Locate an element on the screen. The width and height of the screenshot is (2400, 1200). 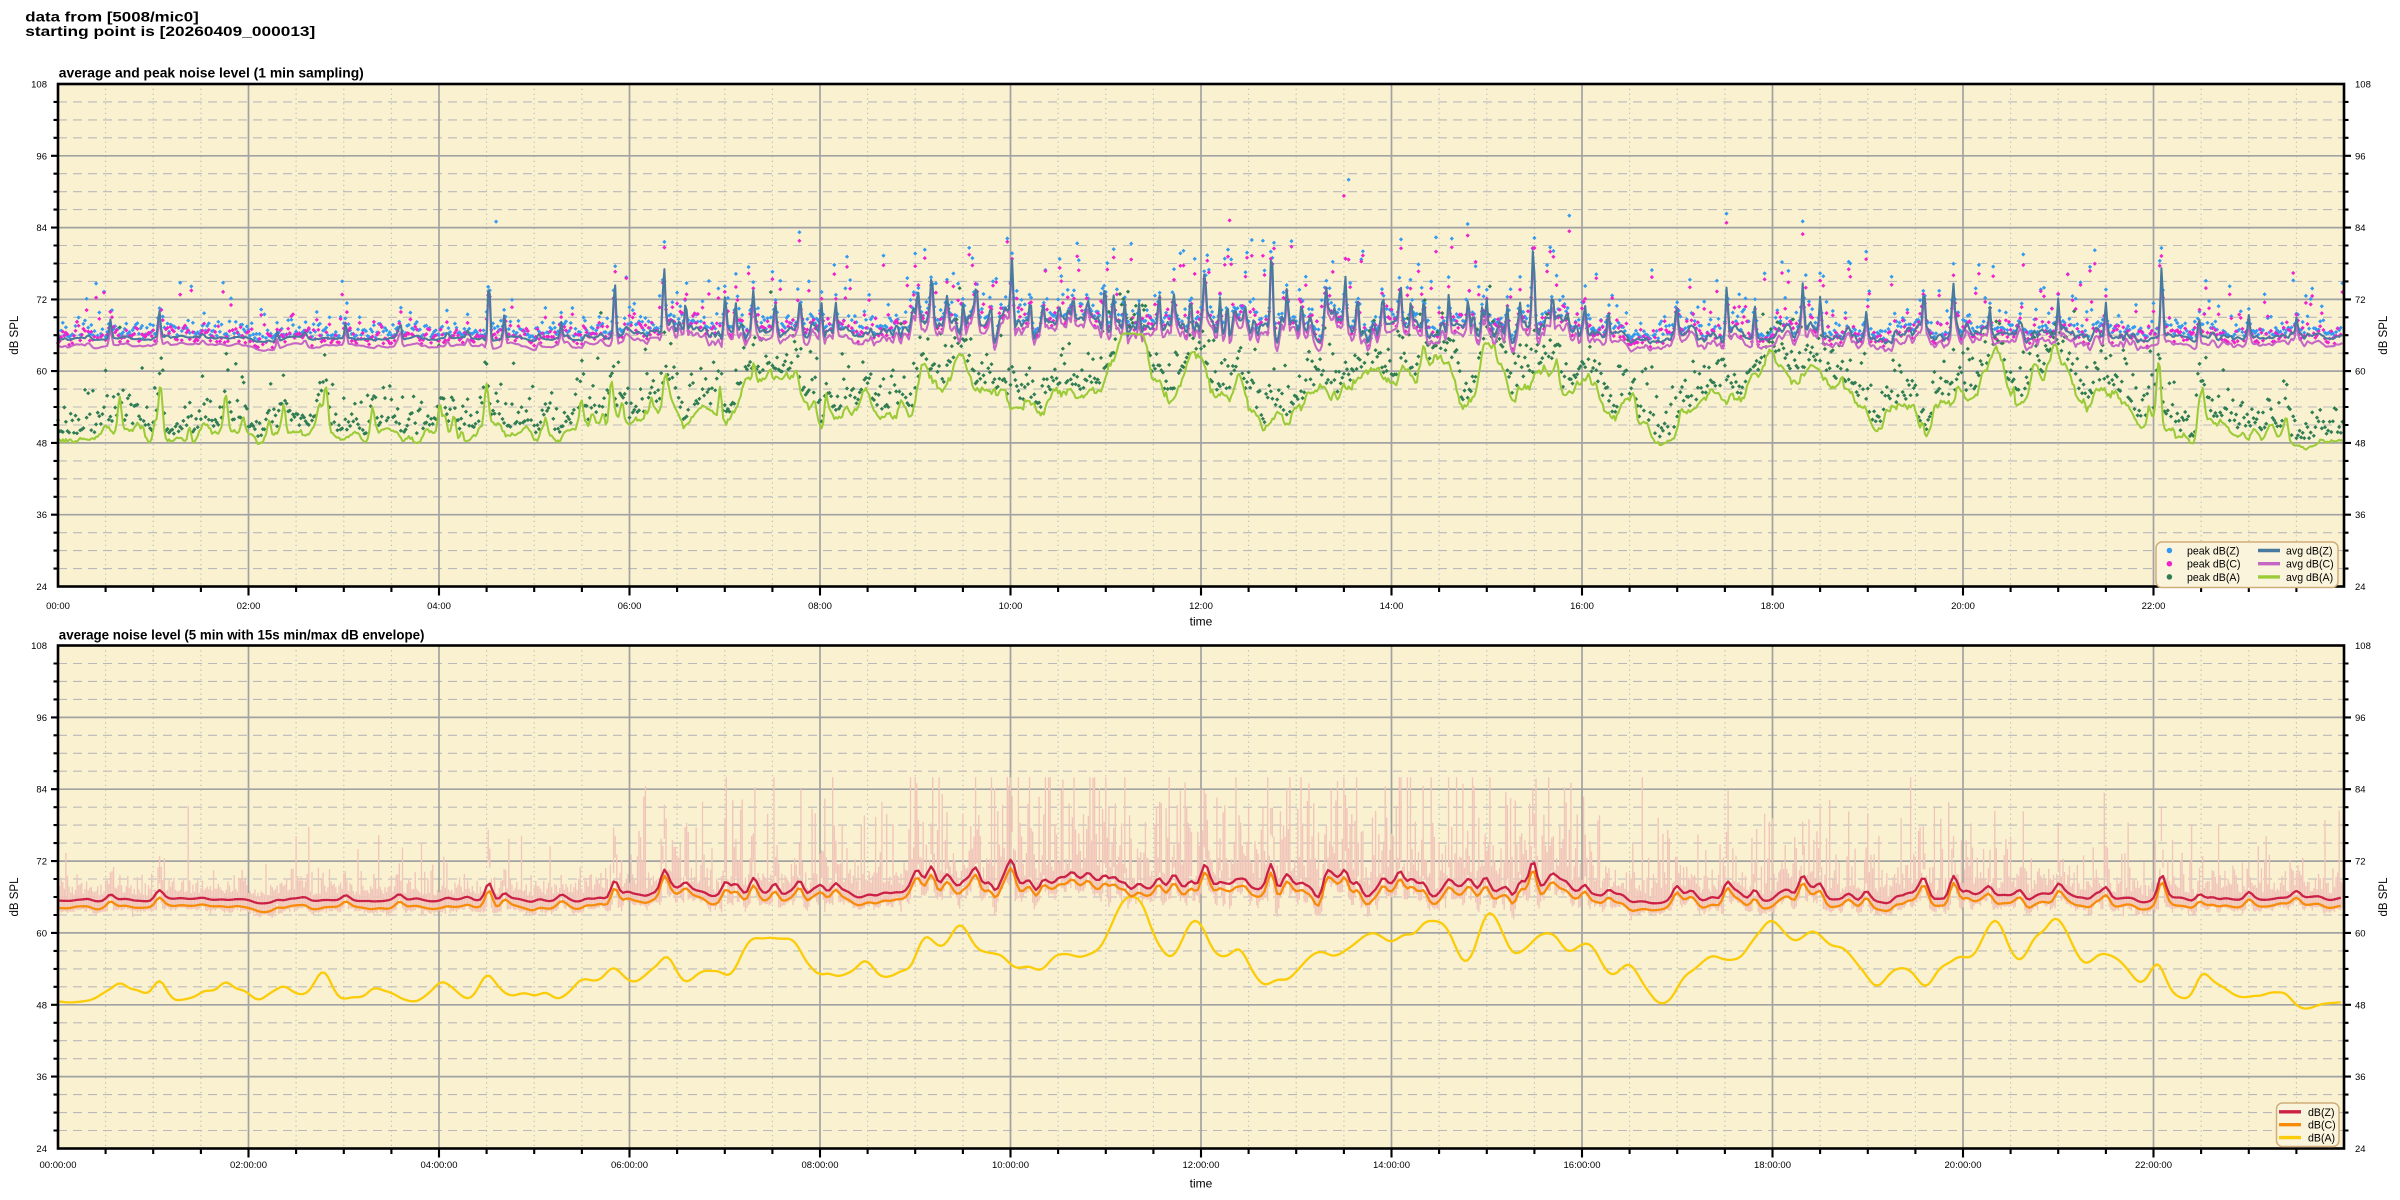
svg-text: 04:00:00 is located at coordinates (439, 1165).